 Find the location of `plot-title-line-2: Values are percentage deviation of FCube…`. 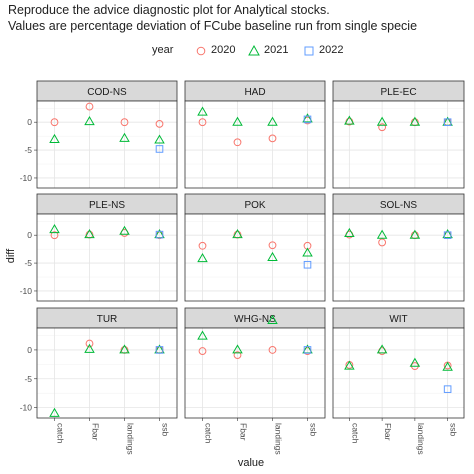

plot-title-line-2: Values are percentage deviation of FCube… is located at coordinates (213, 26).